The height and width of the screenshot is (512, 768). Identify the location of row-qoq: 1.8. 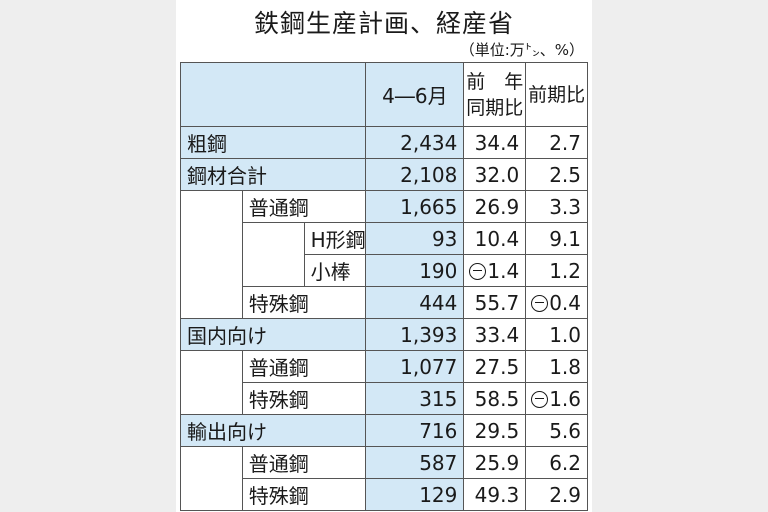
(556, 366).